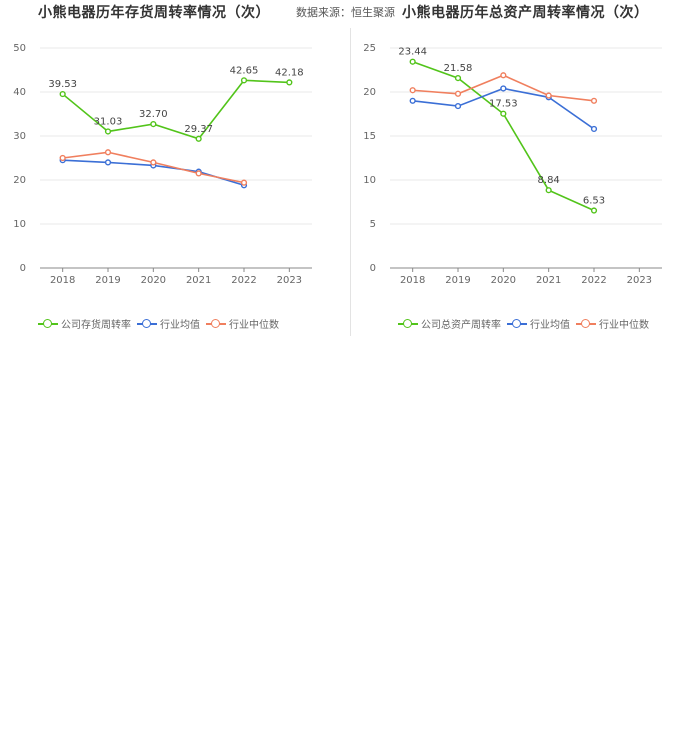 The height and width of the screenshot is (733, 700). Describe the element at coordinates (373, 224) in the screenshot. I see `y-tick-label: 5` at that location.